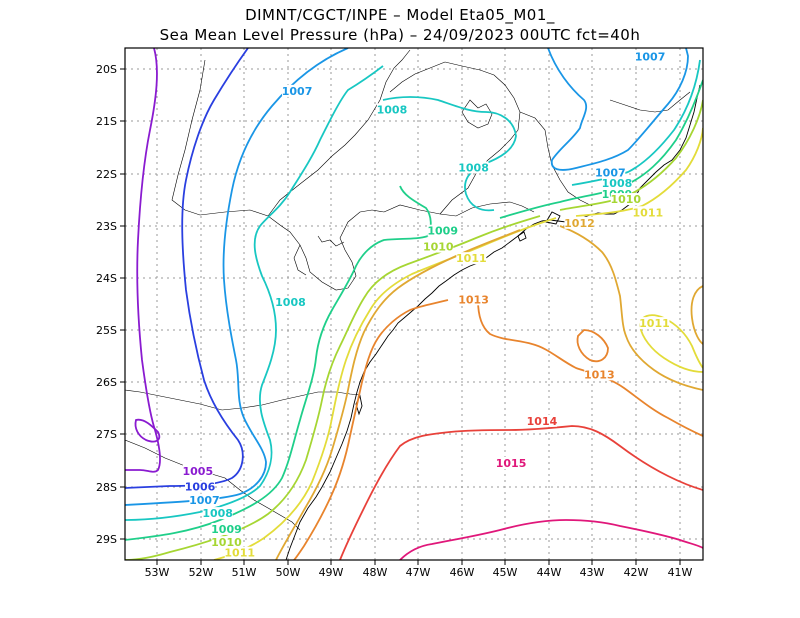  What do you see at coordinates (106, 174) in the screenshot?
I see `lat-label: 22S` at bounding box center [106, 174].